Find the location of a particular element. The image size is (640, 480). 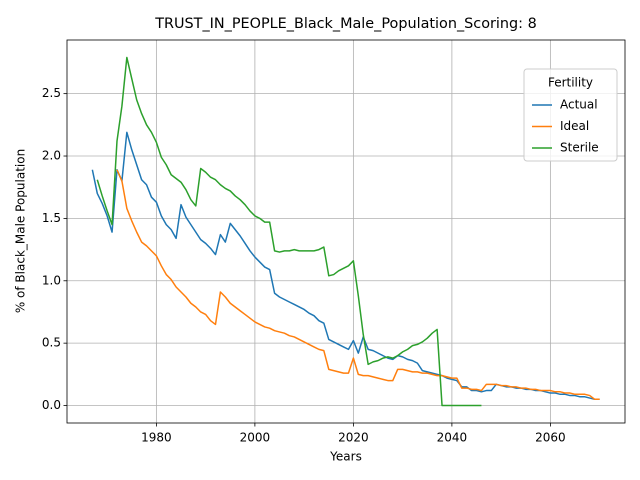

x-tick-label: 2000 is located at coordinates (255, 438).